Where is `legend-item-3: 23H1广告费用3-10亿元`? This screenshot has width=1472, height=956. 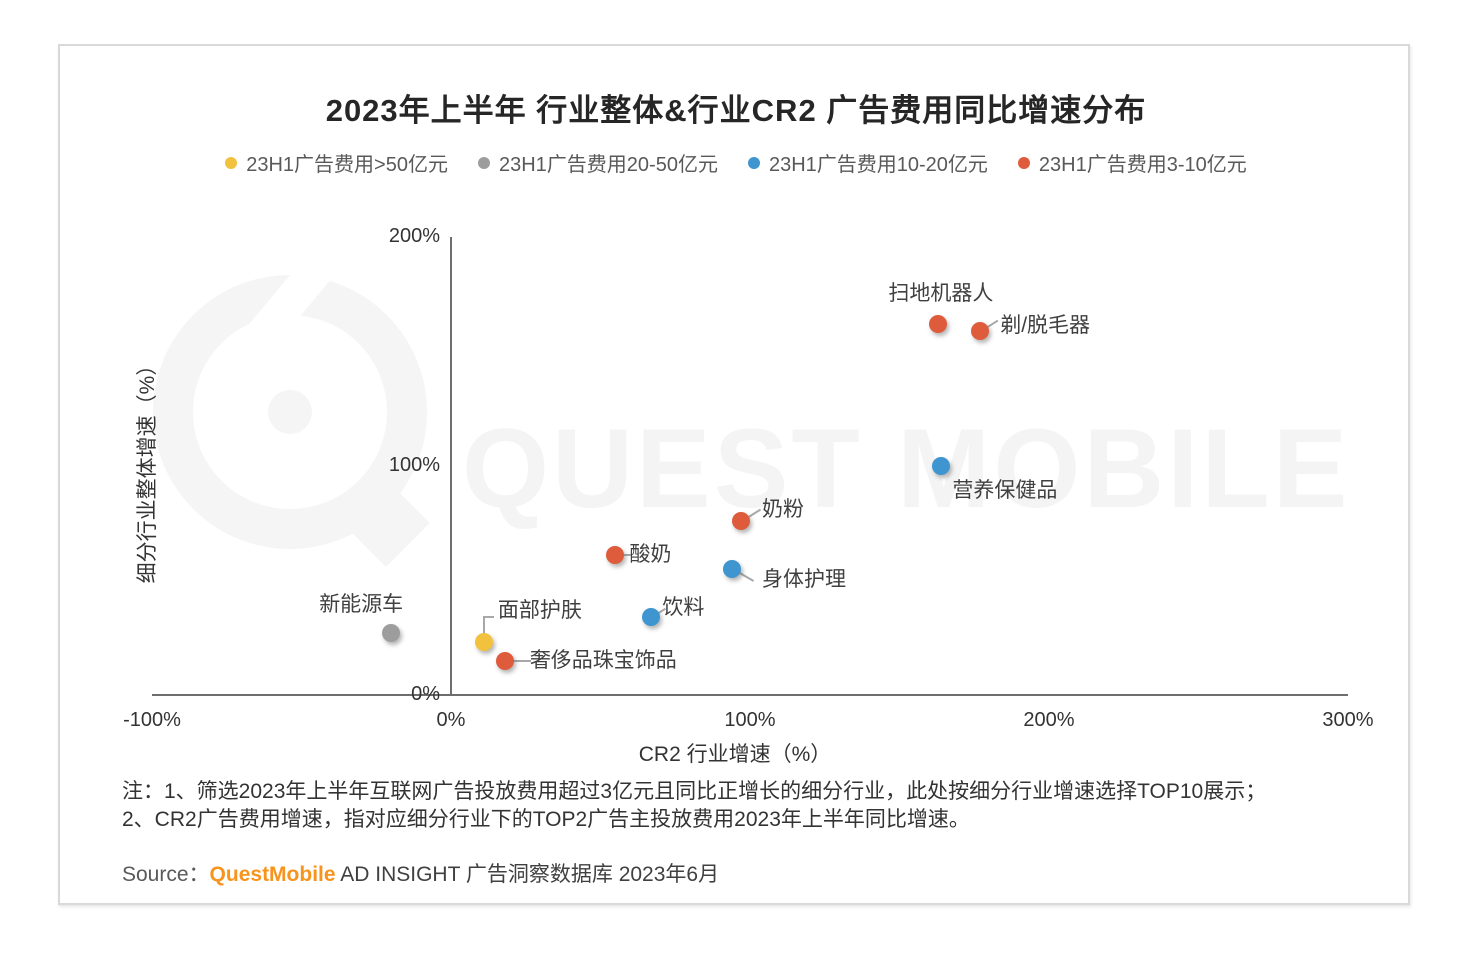 legend-item-3: 23H1广告费用3-10亿元 is located at coordinates (1132, 162).